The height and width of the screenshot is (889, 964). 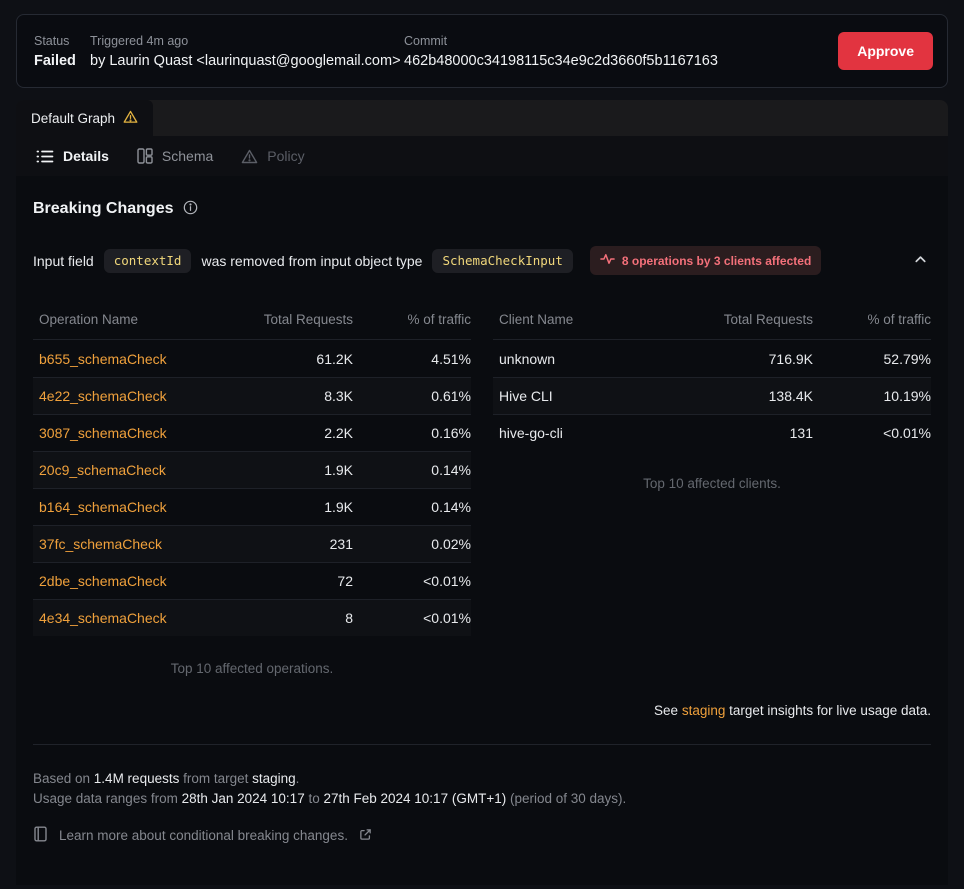 I want to click on info-icon, so click(x=190, y=209).